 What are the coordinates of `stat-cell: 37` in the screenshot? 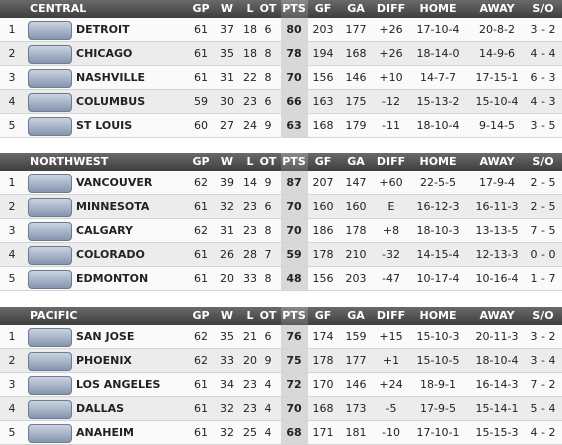 It's located at (227, 29).